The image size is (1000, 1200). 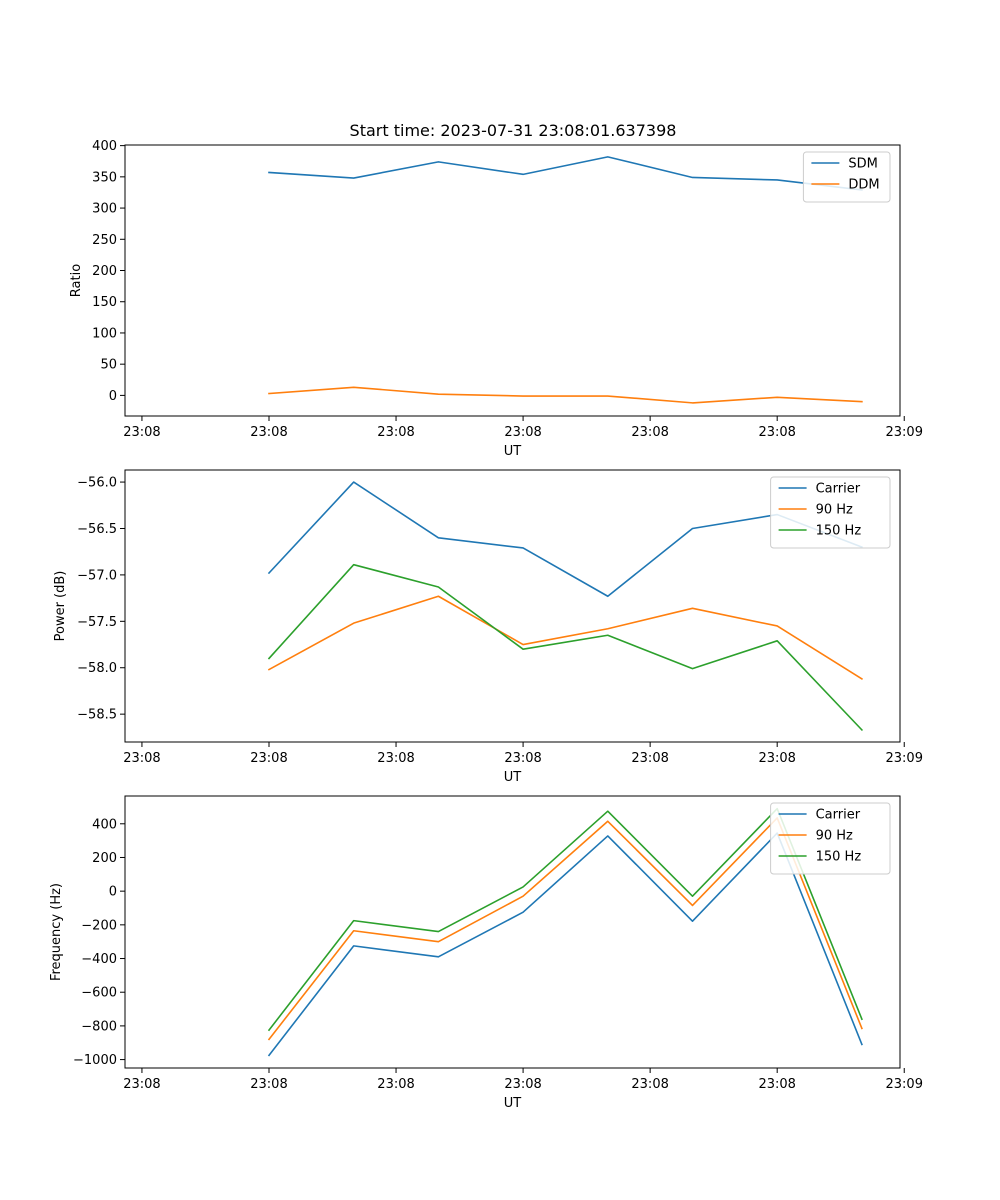 What do you see at coordinates (108, 365) in the screenshot?
I see `y-tick-label: 50` at bounding box center [108, 365].